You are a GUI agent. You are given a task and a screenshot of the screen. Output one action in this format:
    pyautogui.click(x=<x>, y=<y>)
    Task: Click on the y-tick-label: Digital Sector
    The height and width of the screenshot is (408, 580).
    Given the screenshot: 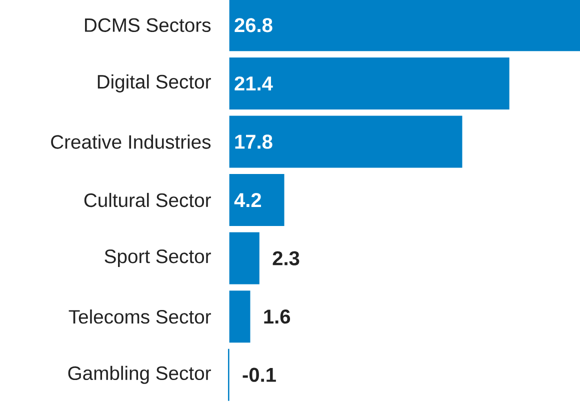 What is the action you would take?
    pyautogui.click(x=154, y=83)
    